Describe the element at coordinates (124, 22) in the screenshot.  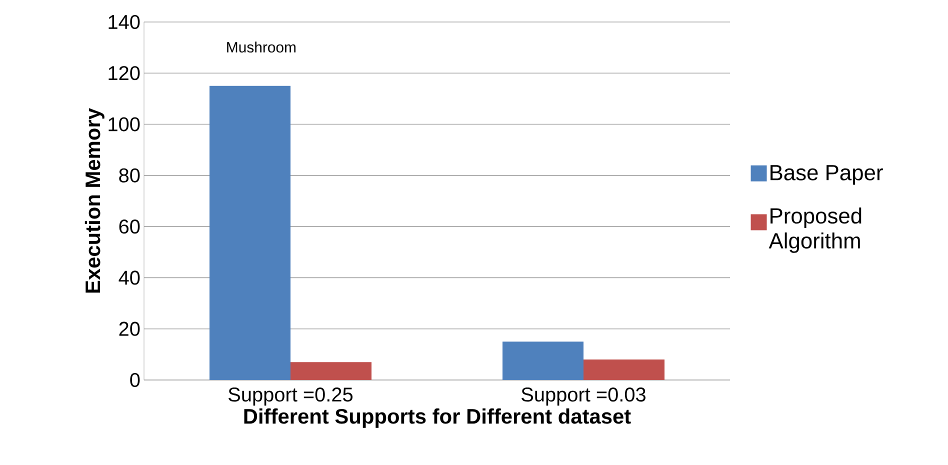
I see `y-tick-label: 140` at that location.